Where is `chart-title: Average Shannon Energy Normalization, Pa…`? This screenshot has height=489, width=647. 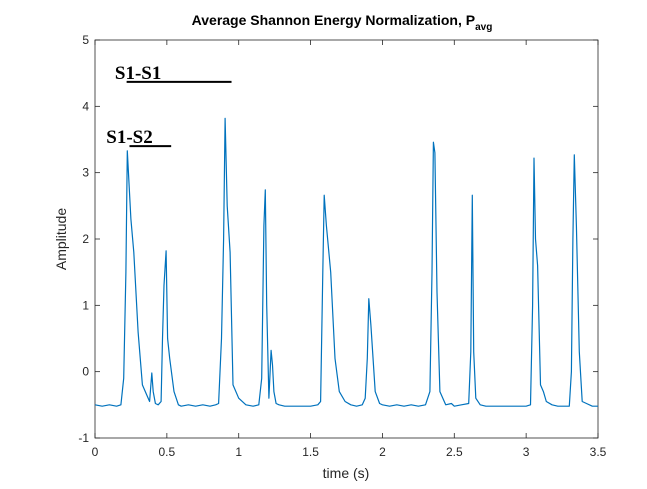 chart-title: Average Shannon Energy Normalization, Pa… is located at coordinates (342, 22).